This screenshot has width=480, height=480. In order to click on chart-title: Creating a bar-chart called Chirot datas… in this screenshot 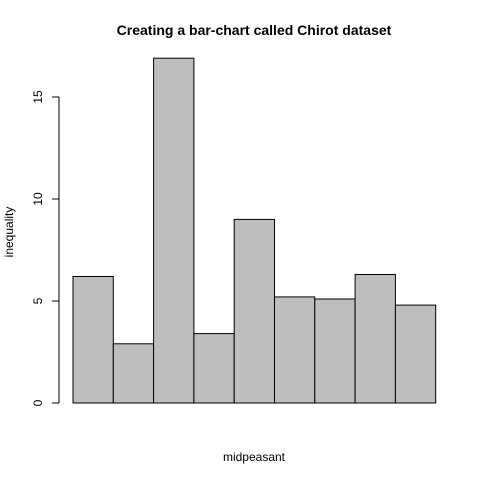, I will do `click(254, 30)`.